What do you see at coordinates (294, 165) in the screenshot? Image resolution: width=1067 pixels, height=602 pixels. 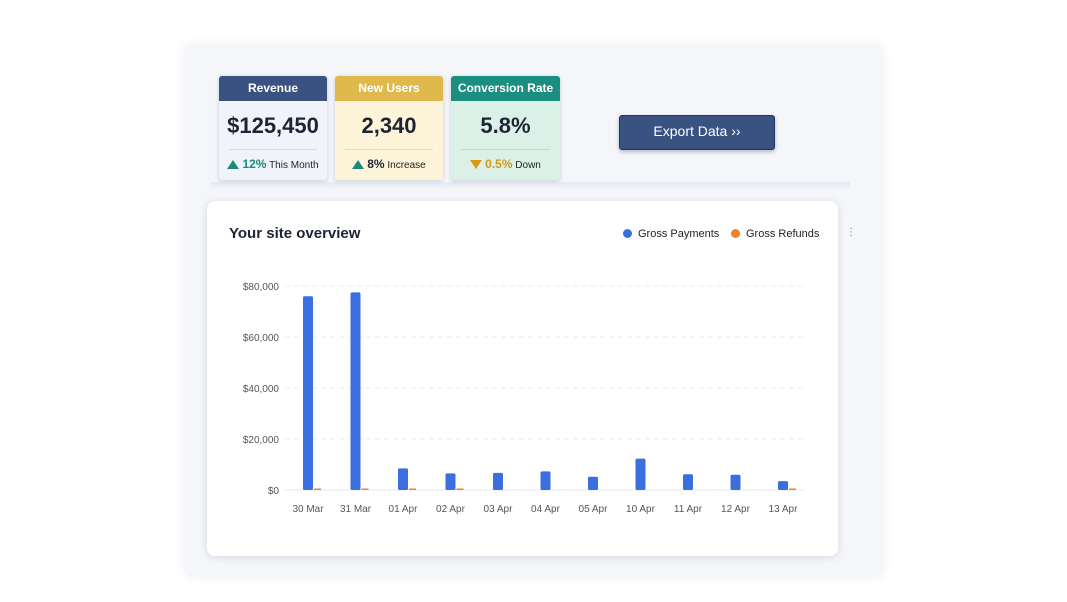 I see `kpi-note: This Month` at bounding box center [294, 165].